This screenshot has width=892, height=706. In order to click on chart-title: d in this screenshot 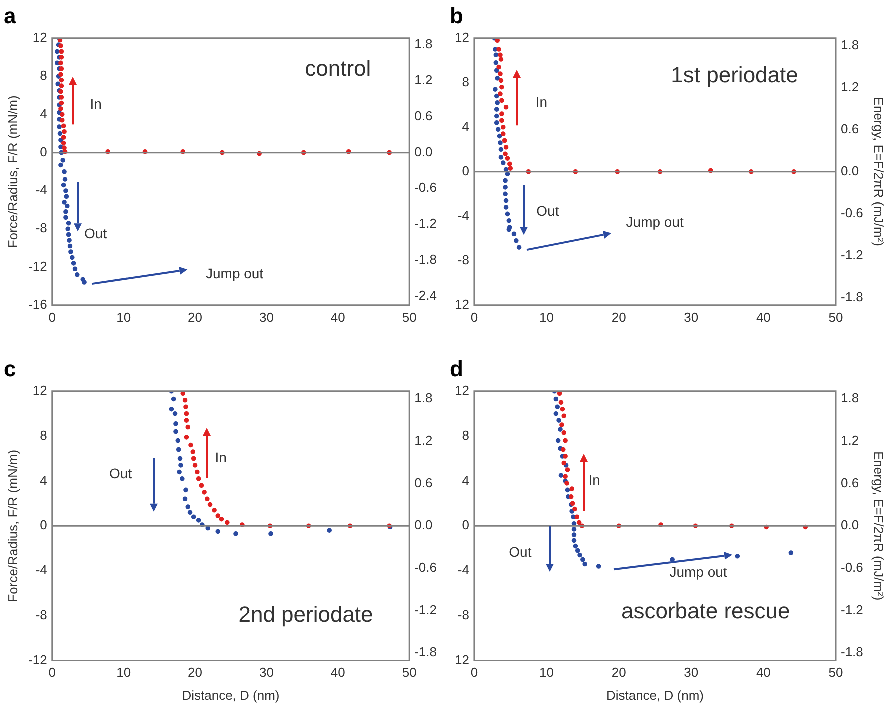, I will do `click(457, 369)`.